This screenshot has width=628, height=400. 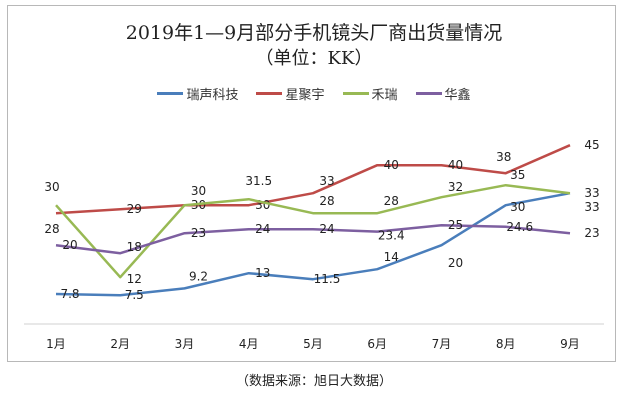 I want to click on data-label: 45, so click(x=591, y=145).